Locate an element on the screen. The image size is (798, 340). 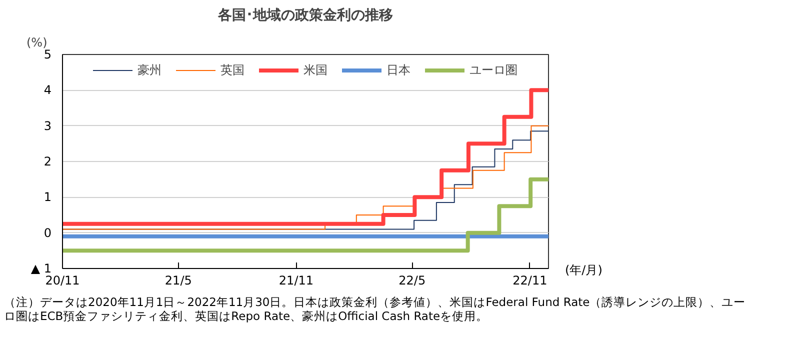
y-axis-title: (%) is located at coordinates (37, 43).